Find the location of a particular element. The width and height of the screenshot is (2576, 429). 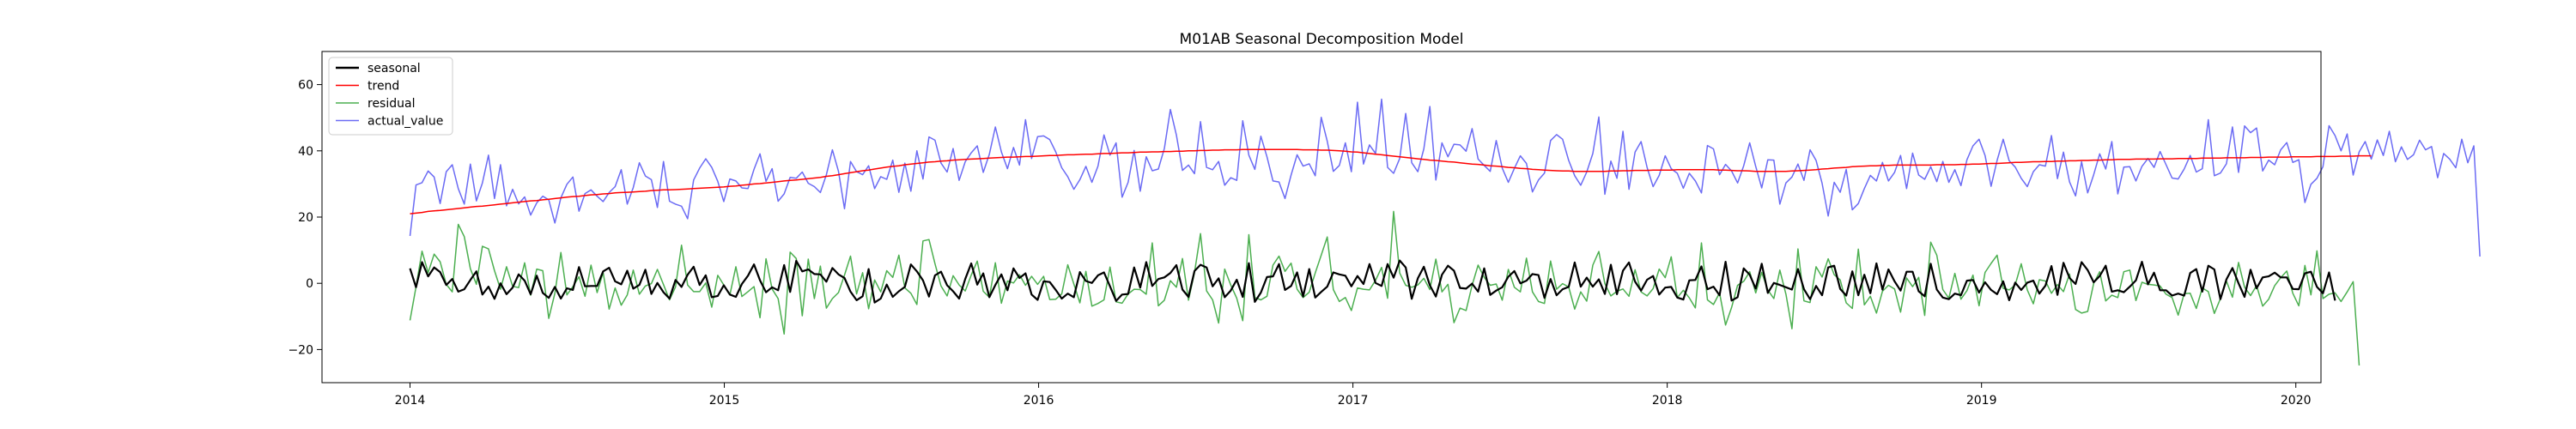

legend-label-seasonal: seasonal is located at coordinates (394, 69).